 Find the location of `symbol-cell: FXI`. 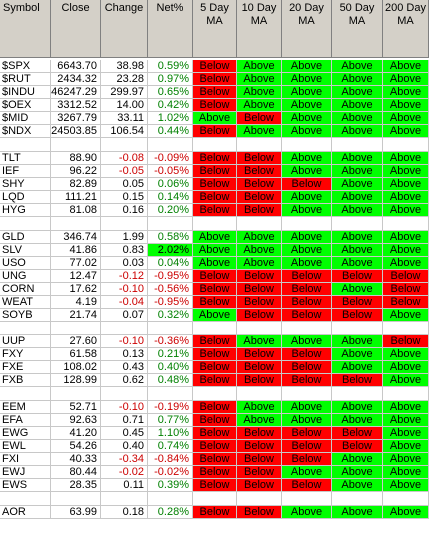

symbol-cell: FXI is located at coordinates (25, 460).